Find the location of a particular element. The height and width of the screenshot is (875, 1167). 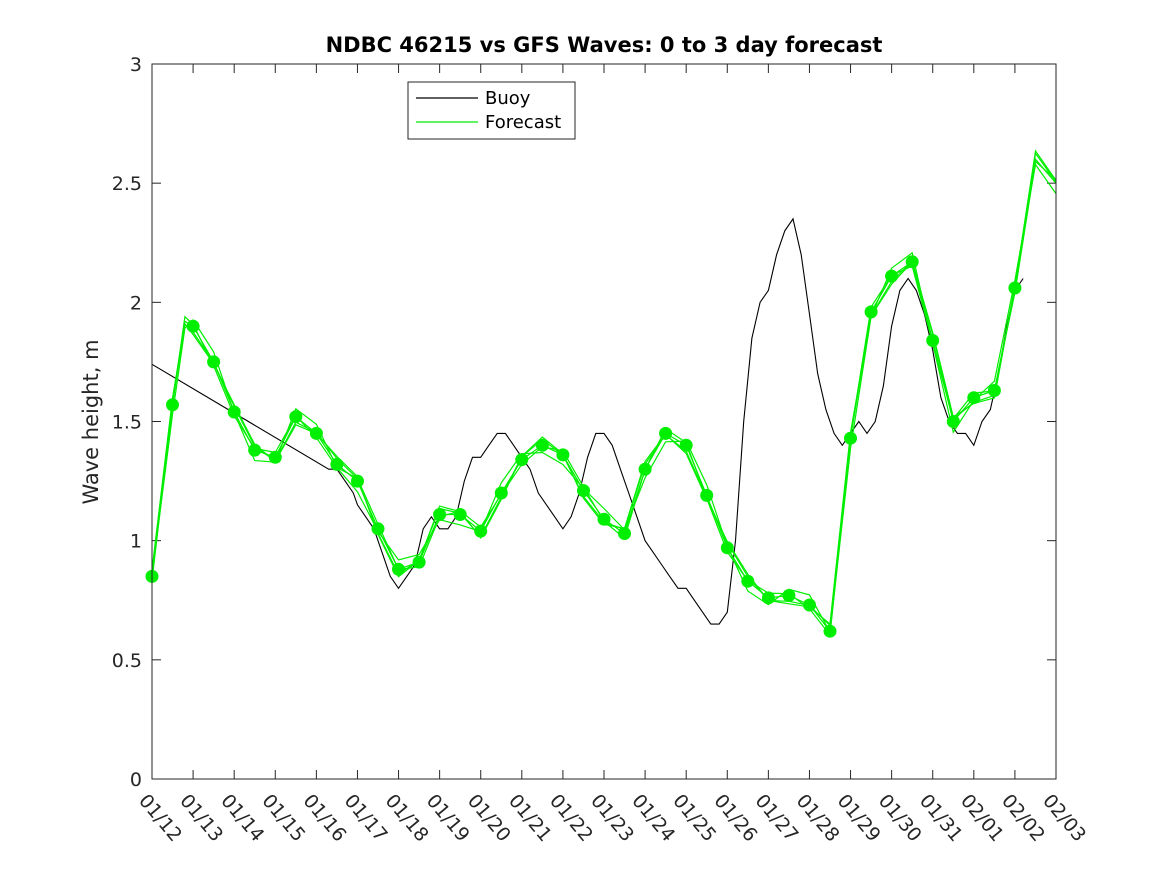

y-tick-label: 3 is located at coordinates (136, 65).